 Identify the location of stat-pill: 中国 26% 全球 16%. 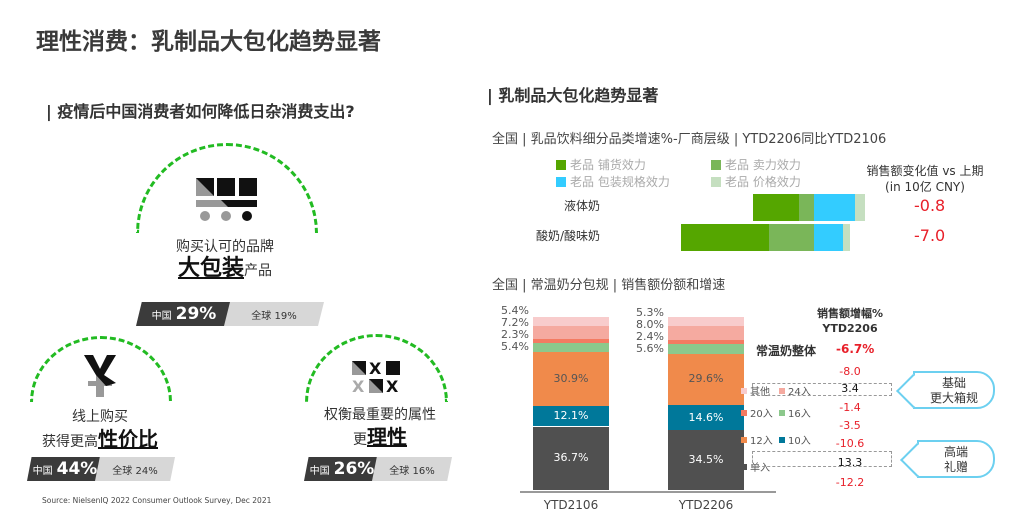
(378, 469).